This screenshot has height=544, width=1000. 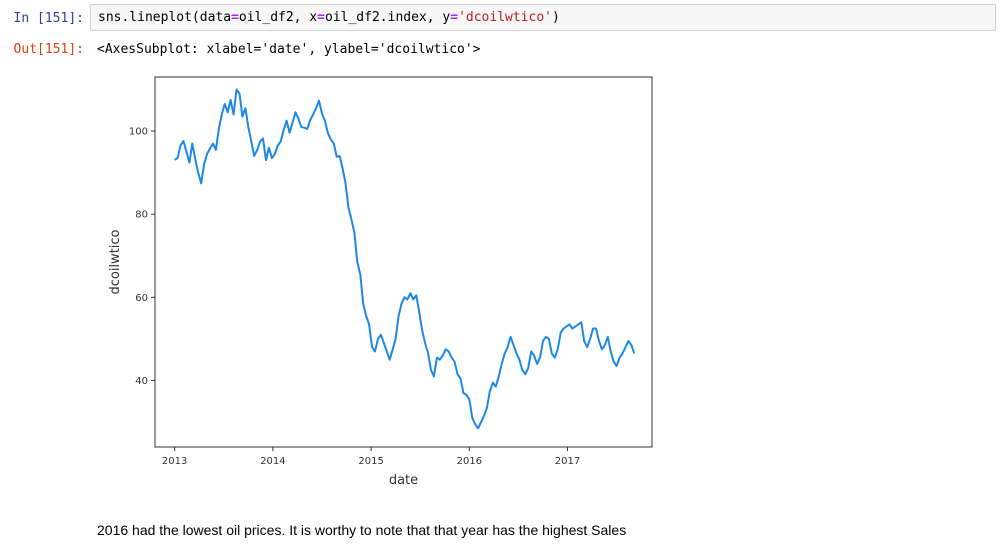 What do you see at coordinates (48, 49) in the screenshot?
I see `output-prompt: Out[151]:` at bounding box center [48, 49].